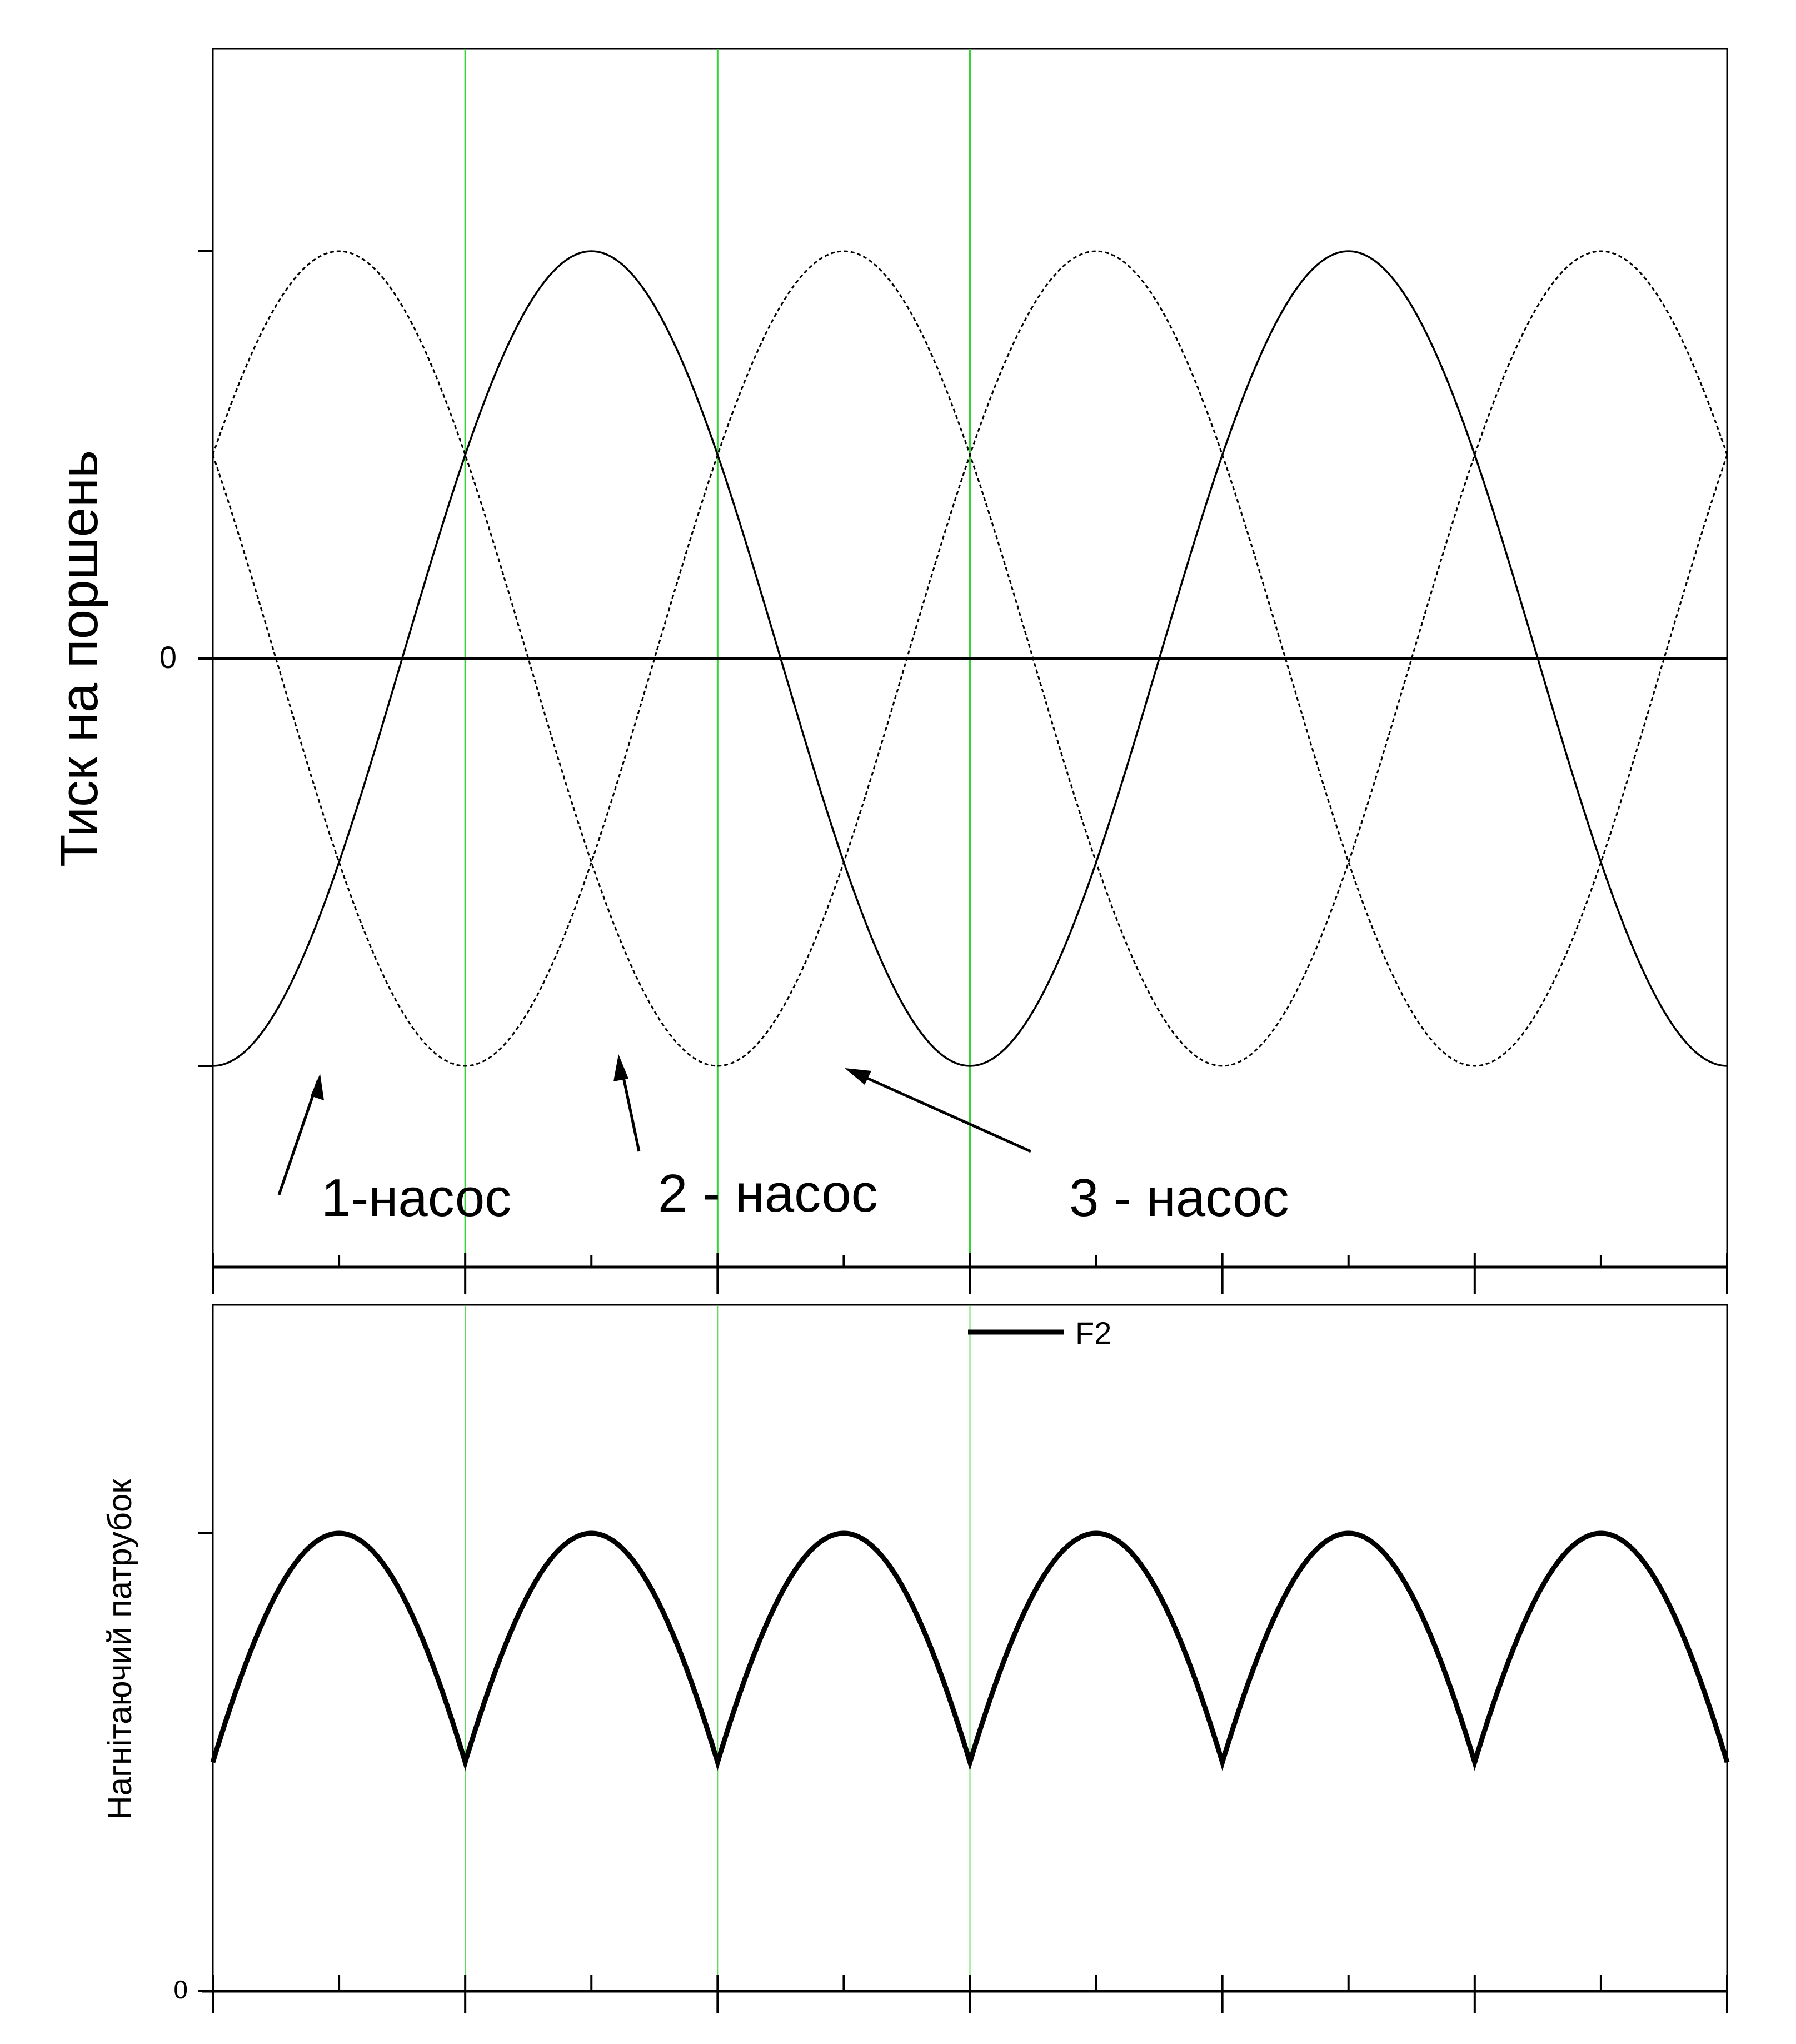 The width and height of the screenshot is (1796, 2044). What do you see at coordinates (298, 1137) in the screenshot?
I see `pump1-arrow` at bounding box center [298, 1137].